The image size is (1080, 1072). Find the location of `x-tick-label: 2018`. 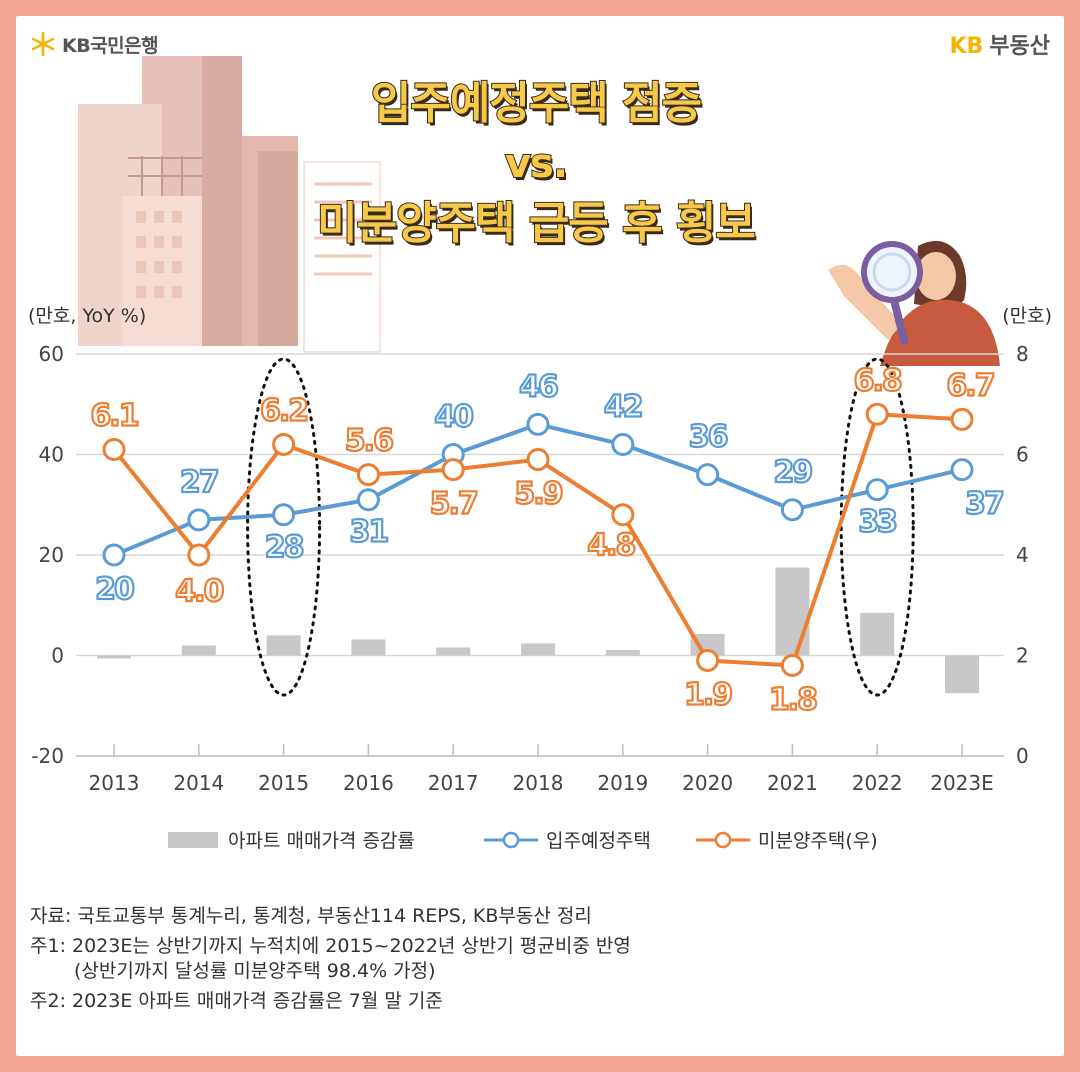

x-tick-label: 2018 is located at coordinates (538, 783).